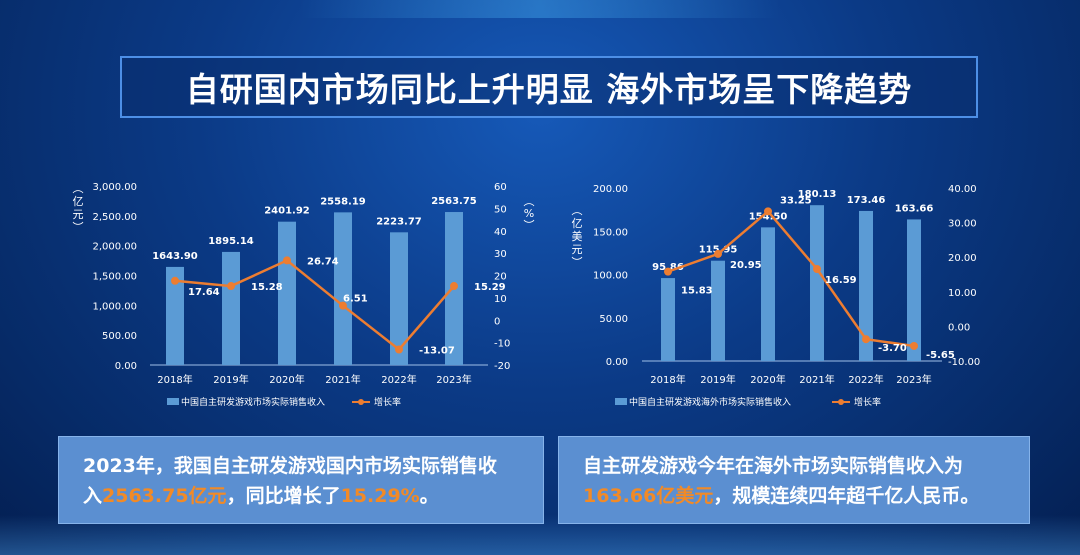 This screenshot has width=1080, height=555. What do you see at coordinates (697, 291) in the screenshot?
I see `growth-rate-label: 15.83` at bounding box center [697, 291].